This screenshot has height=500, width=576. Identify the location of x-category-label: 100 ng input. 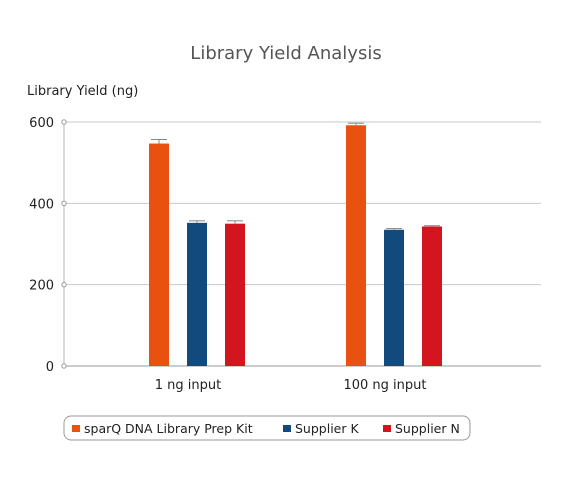
(384, 385).